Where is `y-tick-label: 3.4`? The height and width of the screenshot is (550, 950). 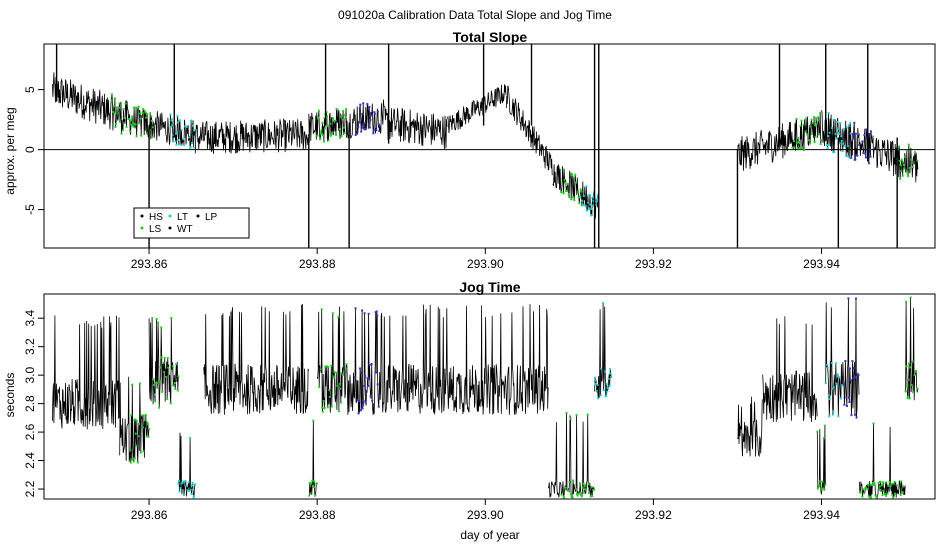 y-tick-label: 3.4 is located at coordinates (30, 318).